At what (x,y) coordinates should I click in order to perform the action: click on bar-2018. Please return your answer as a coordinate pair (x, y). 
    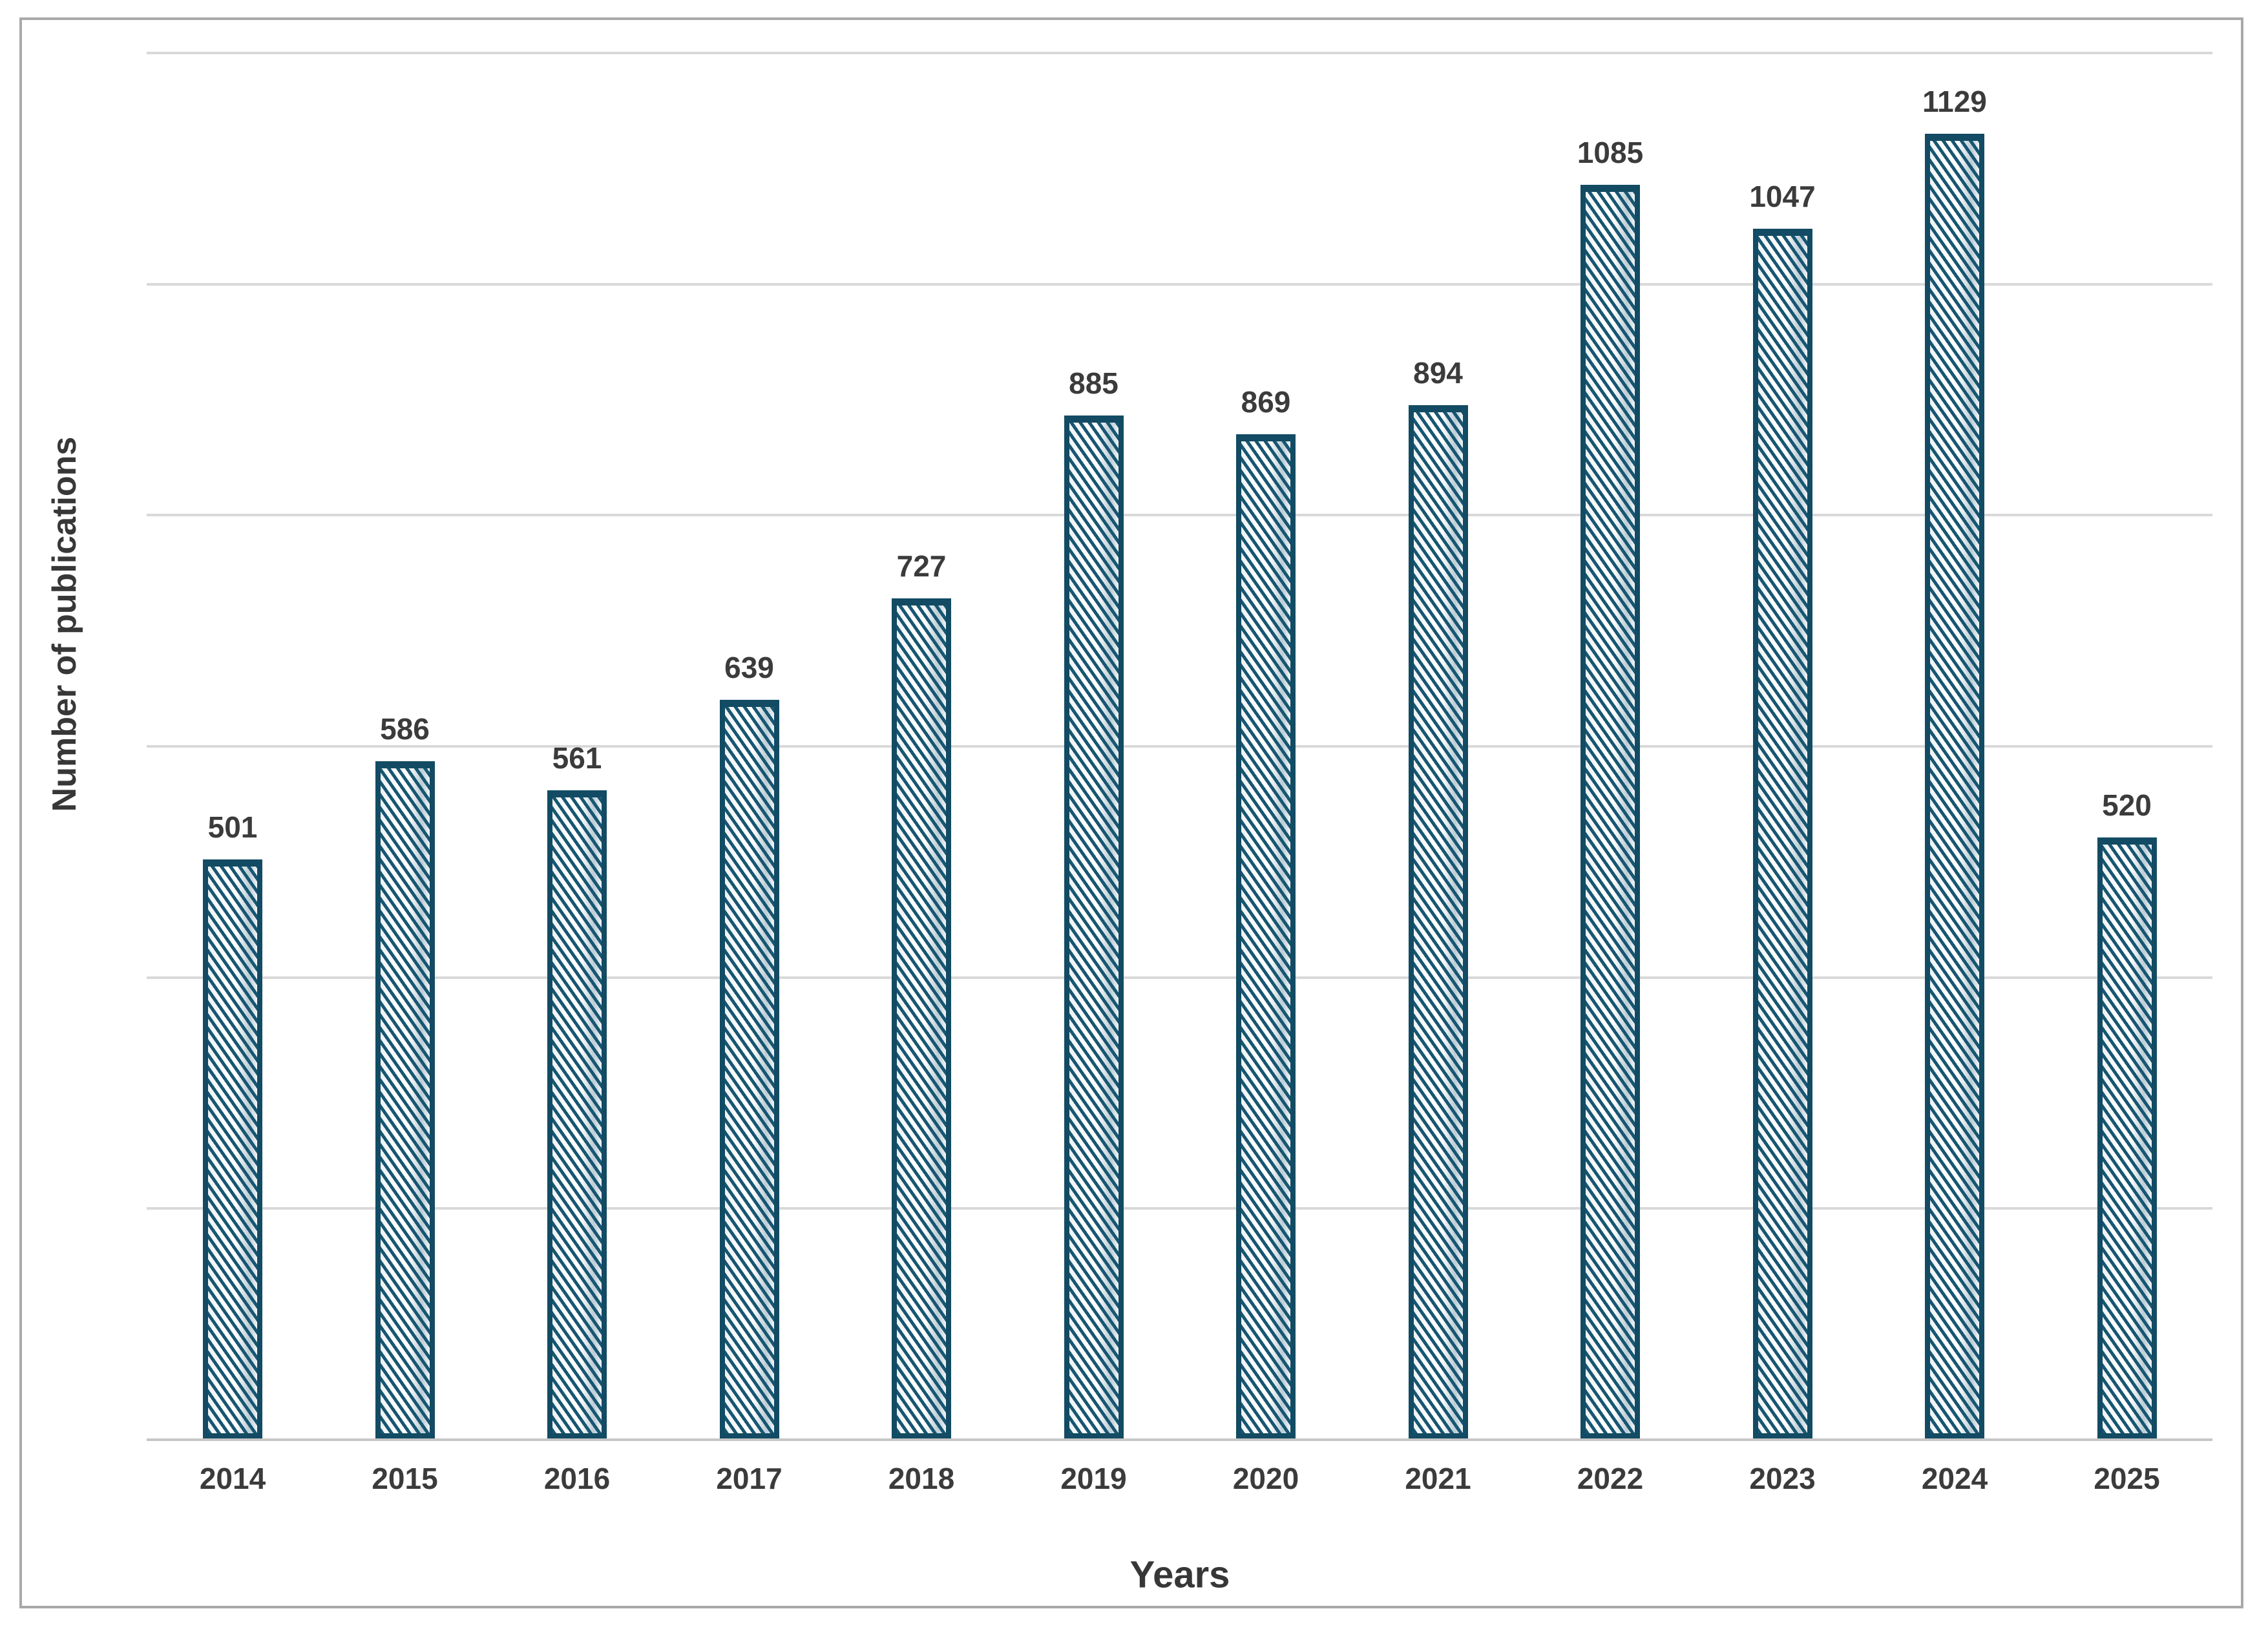
    Looking at the image, I should click on (922, 1018).